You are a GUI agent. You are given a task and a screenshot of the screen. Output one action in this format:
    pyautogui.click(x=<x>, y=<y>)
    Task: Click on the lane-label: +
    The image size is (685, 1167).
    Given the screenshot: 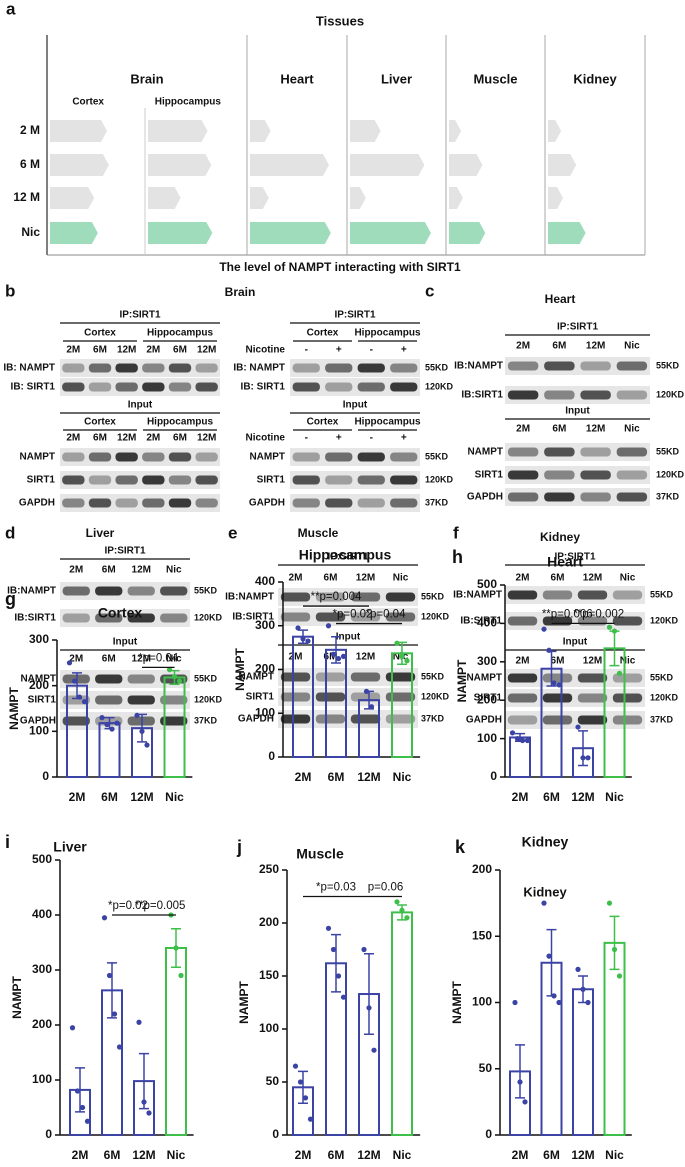 What is the action you would take?
    pyautogui.click(x=339, y=350)
    